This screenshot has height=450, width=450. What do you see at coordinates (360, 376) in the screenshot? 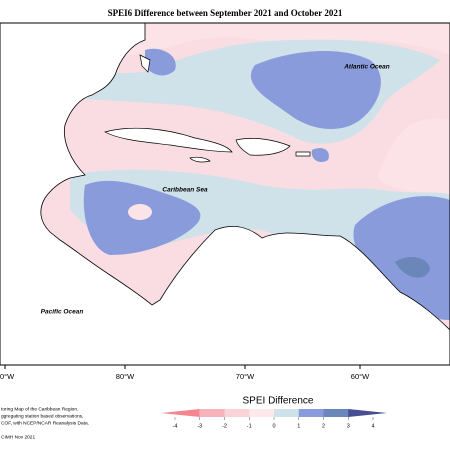
I see `longitude-label: 60°W` at bounding box center [360, 376].